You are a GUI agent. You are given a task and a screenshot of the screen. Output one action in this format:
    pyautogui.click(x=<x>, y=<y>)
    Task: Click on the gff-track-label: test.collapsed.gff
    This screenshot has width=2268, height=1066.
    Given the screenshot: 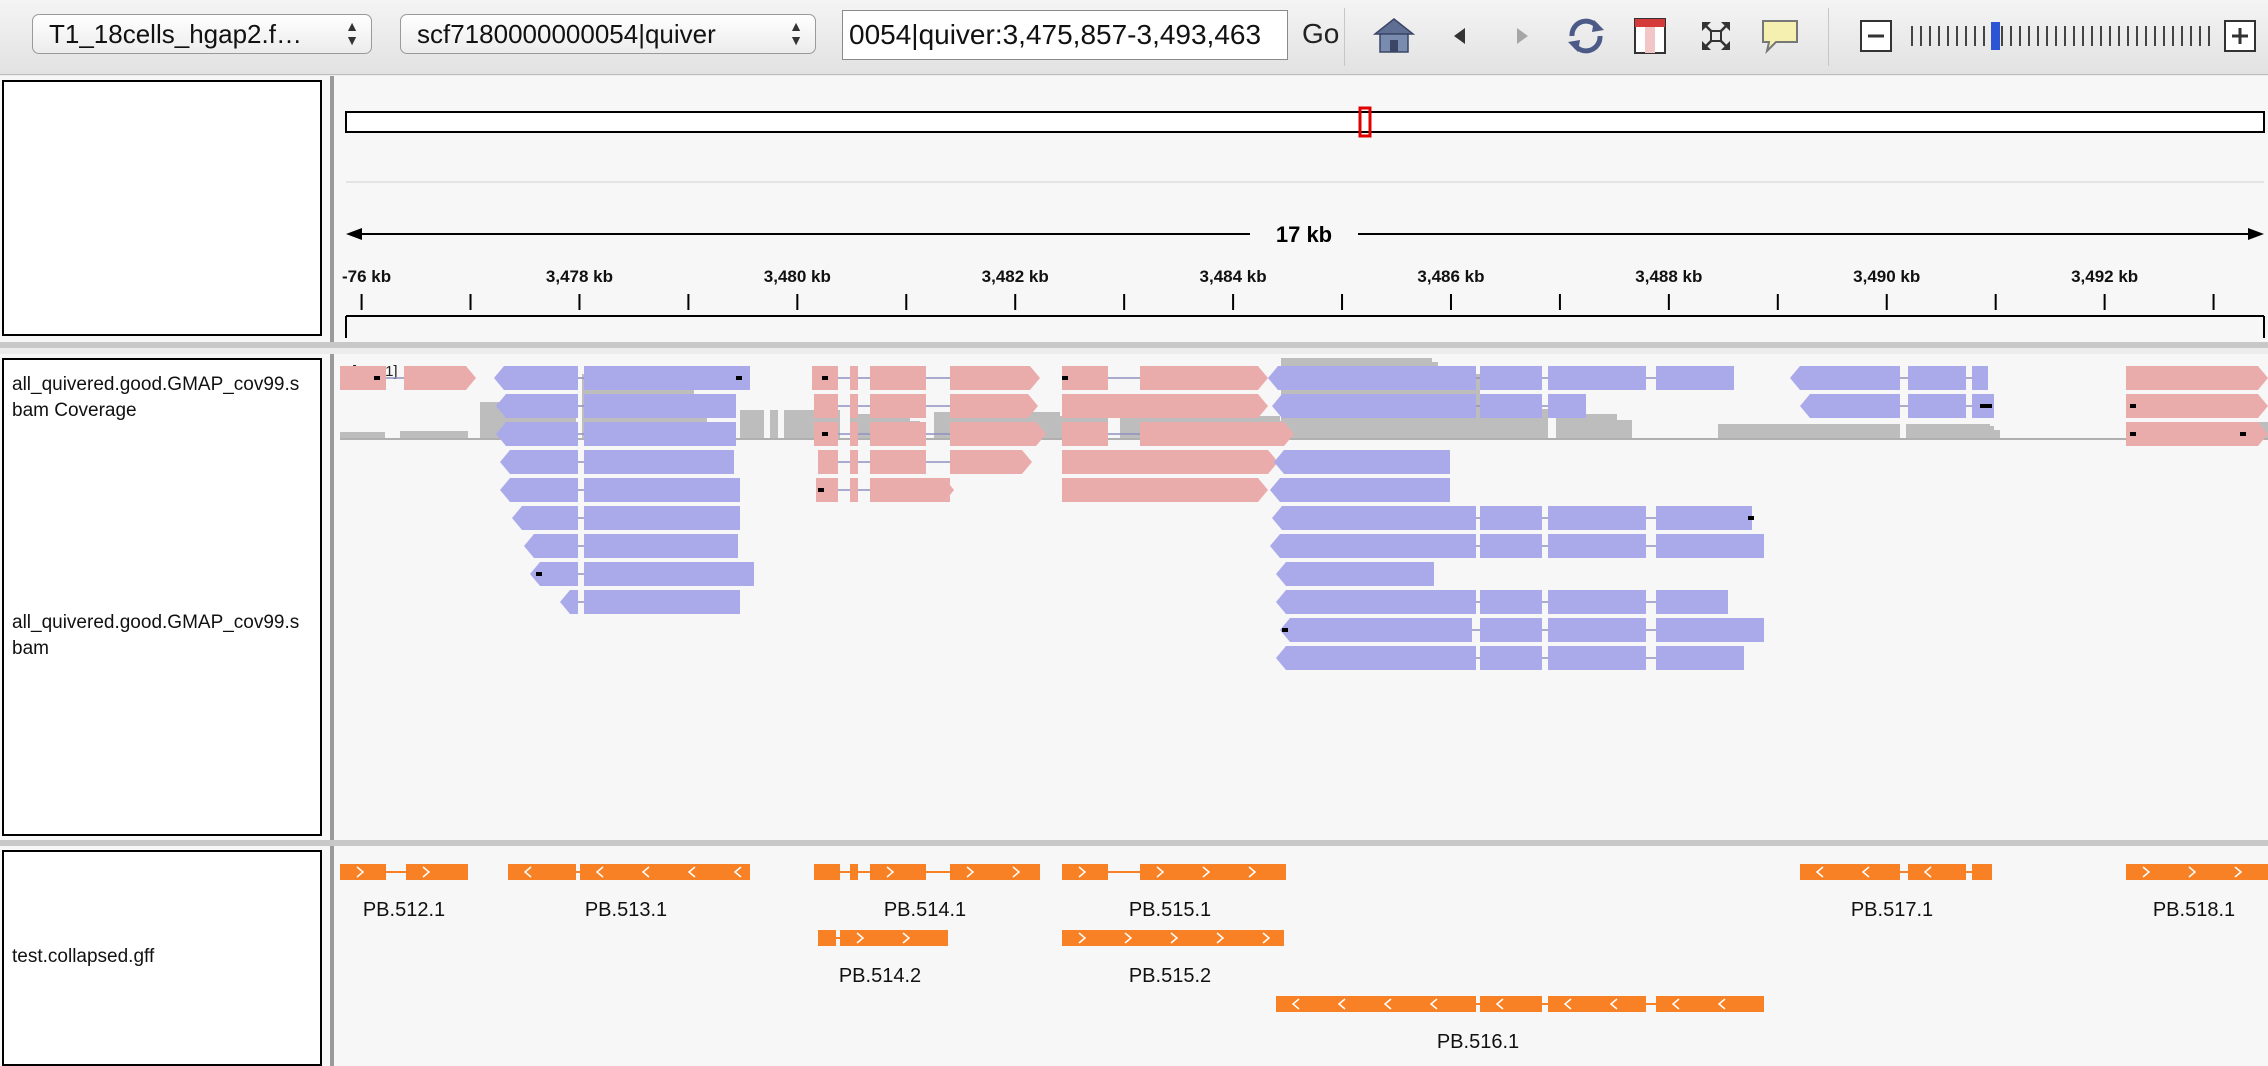 What is the action you would take?
    pyautogui.click(x=83, y=956)
    